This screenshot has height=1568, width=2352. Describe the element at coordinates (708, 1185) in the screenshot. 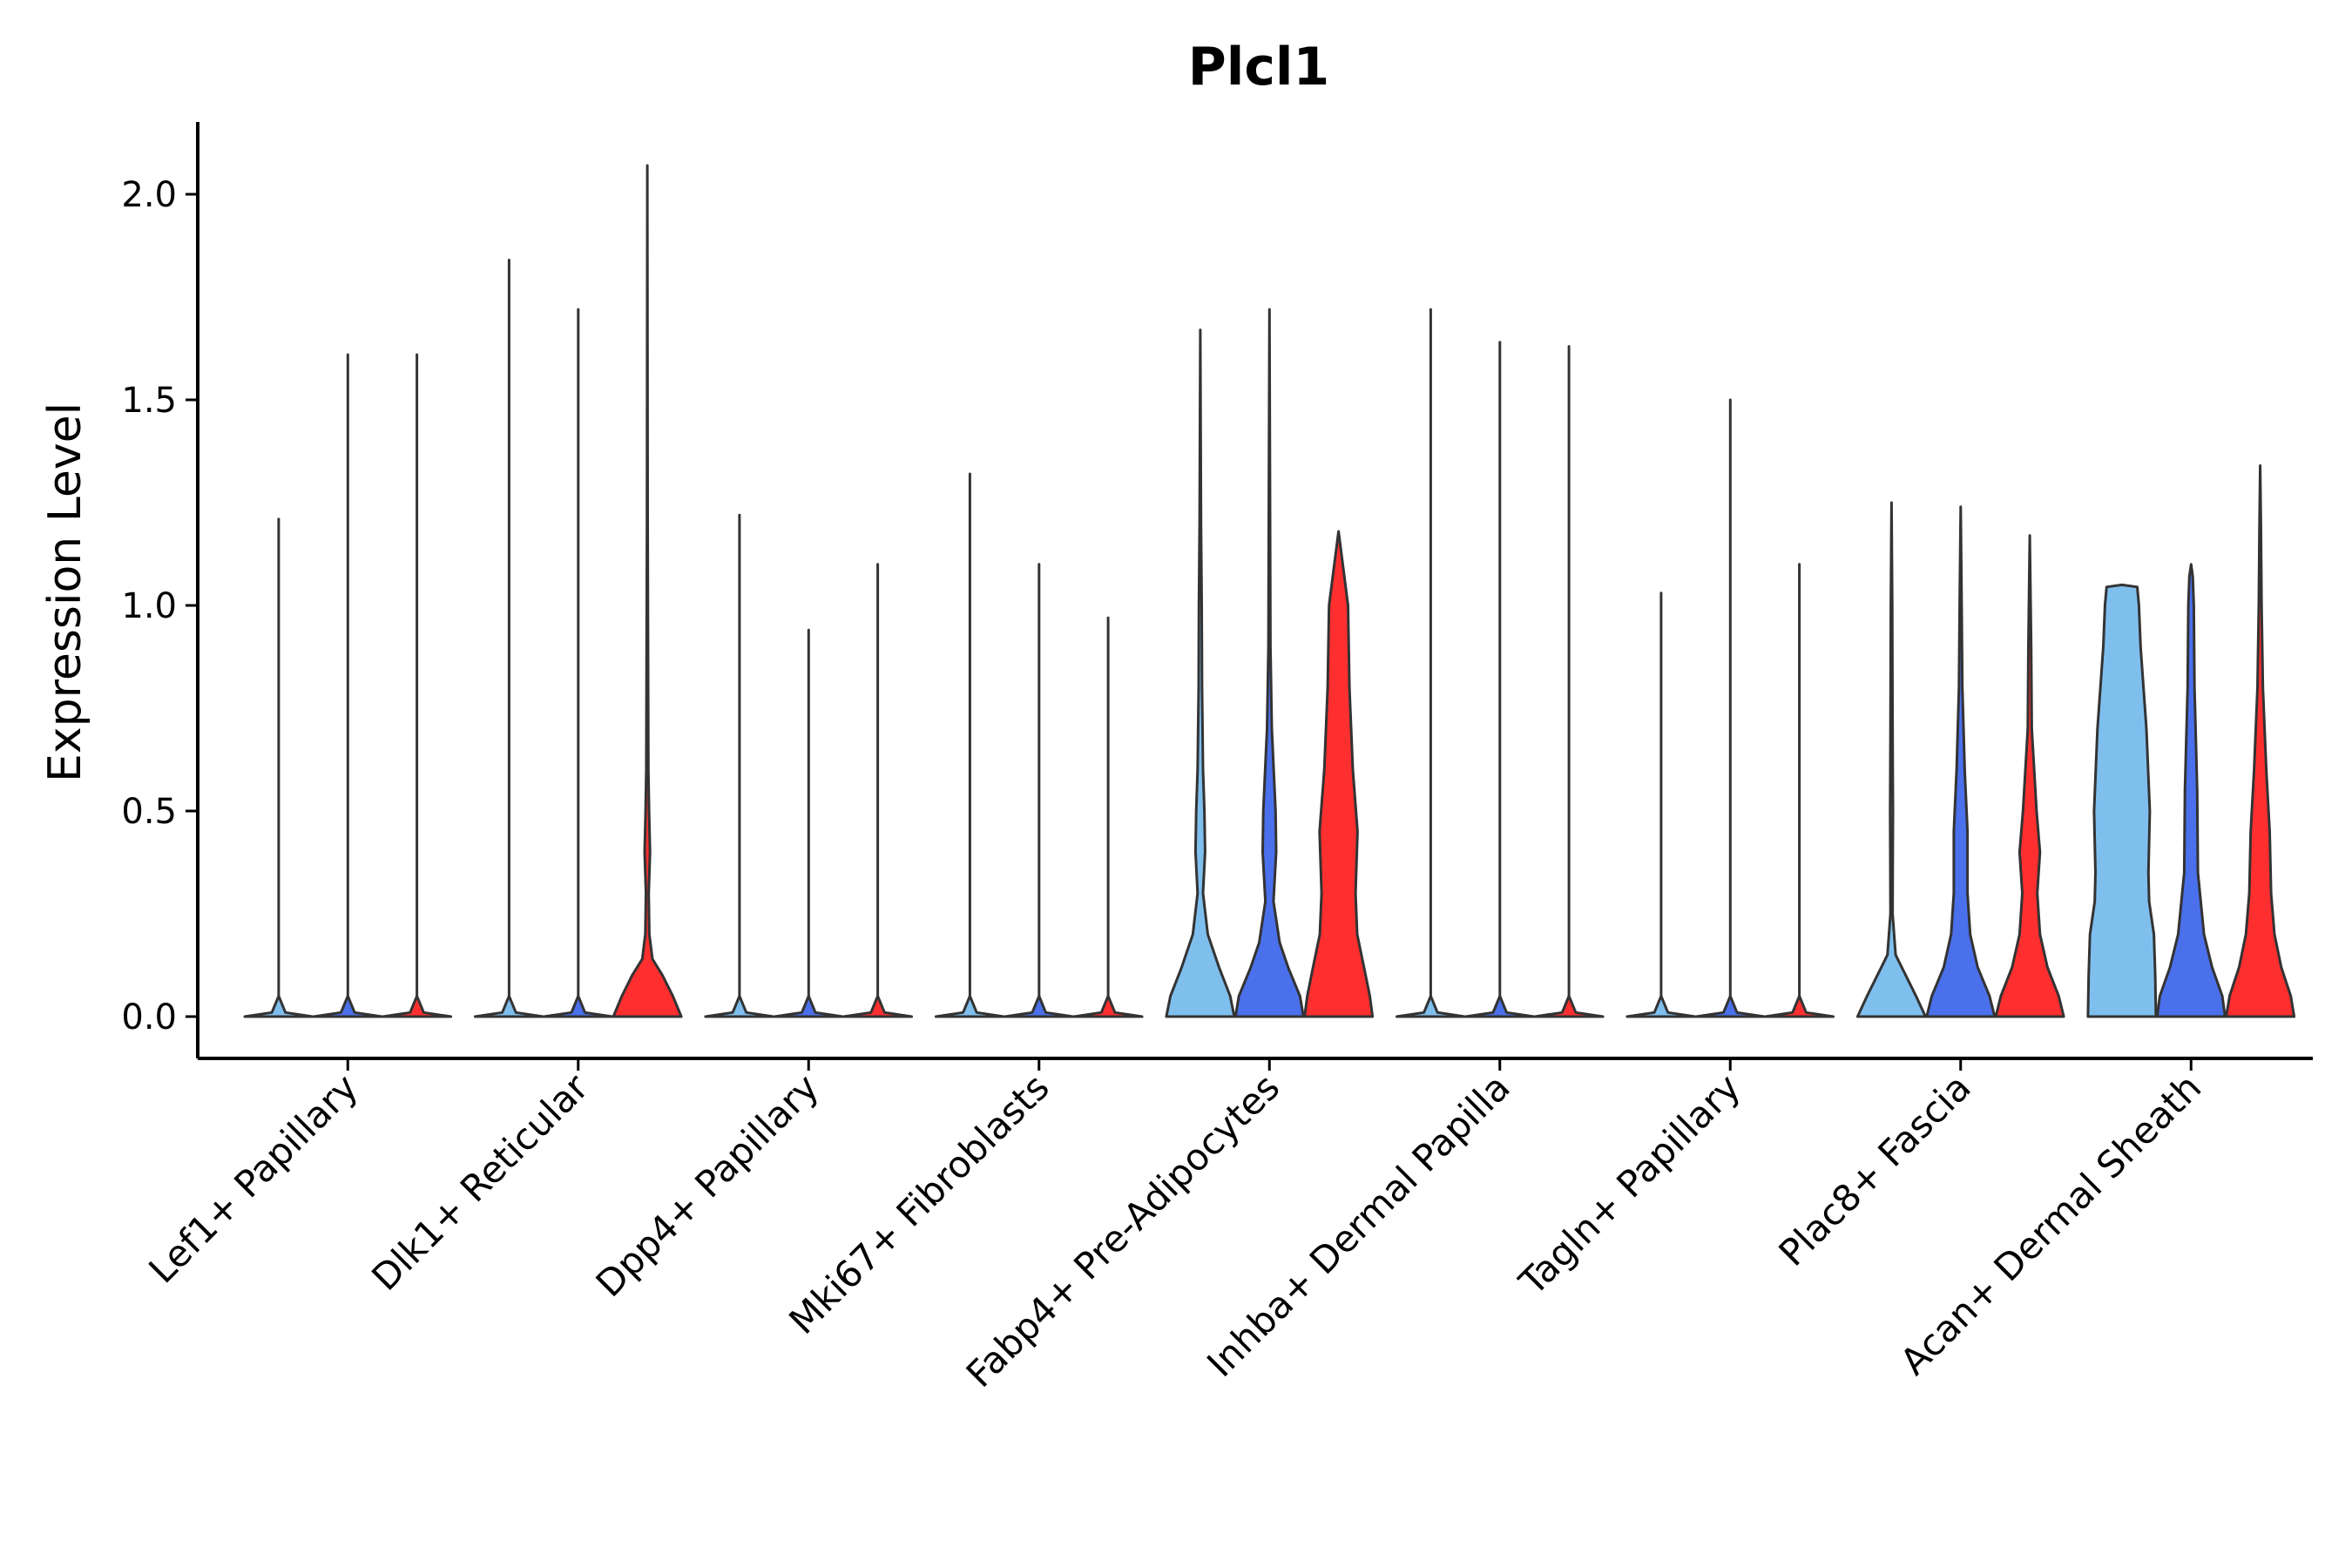

I see `x-tick-label: Dpp4+ Papillary` at that location.